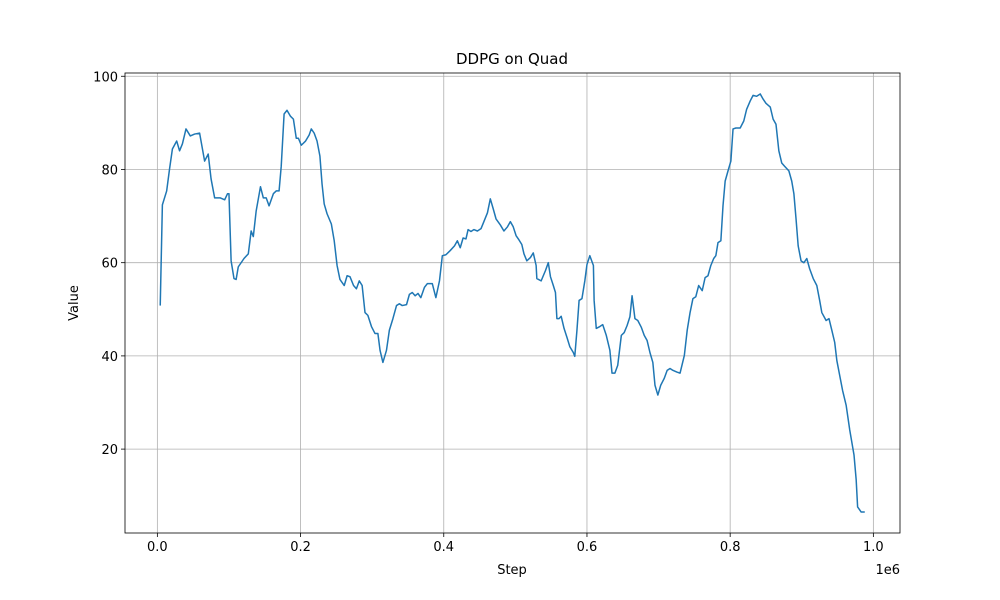 This screenshot has height=600, width=1000. I want to click on chart-title: DDPG on Quad, so click(512, 59).